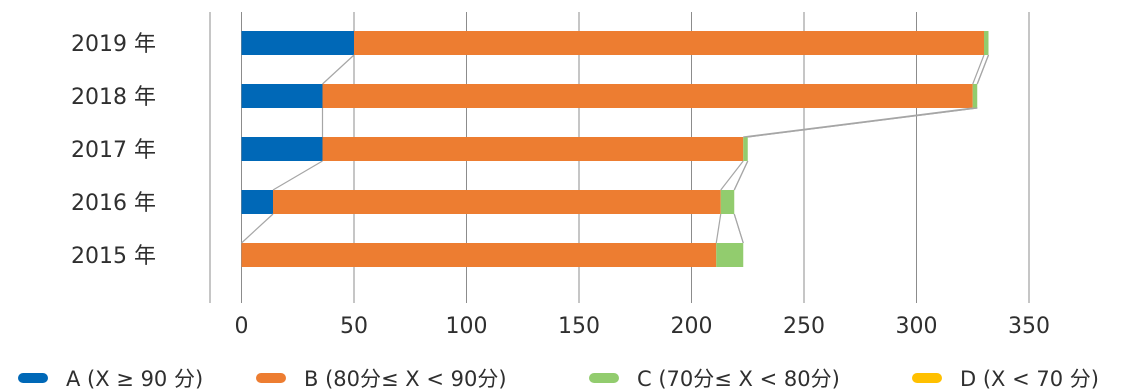 This screenshot has width=1142, height=389. What do you see at coordinates (113, 150) in the screenshot?
I see `category-label-2: 2017 年` at bounding box center [113, 150].